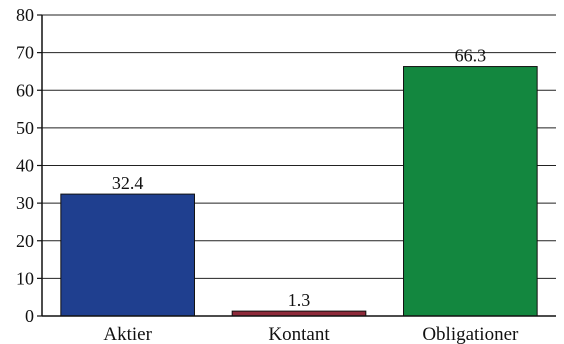 Image resolution: width=564 pixels, height=344 pixels. What do you see at coordinates (25, 90) in the screenshot?
I see `y-tick-label: 60` at bounding box center [25, 90].